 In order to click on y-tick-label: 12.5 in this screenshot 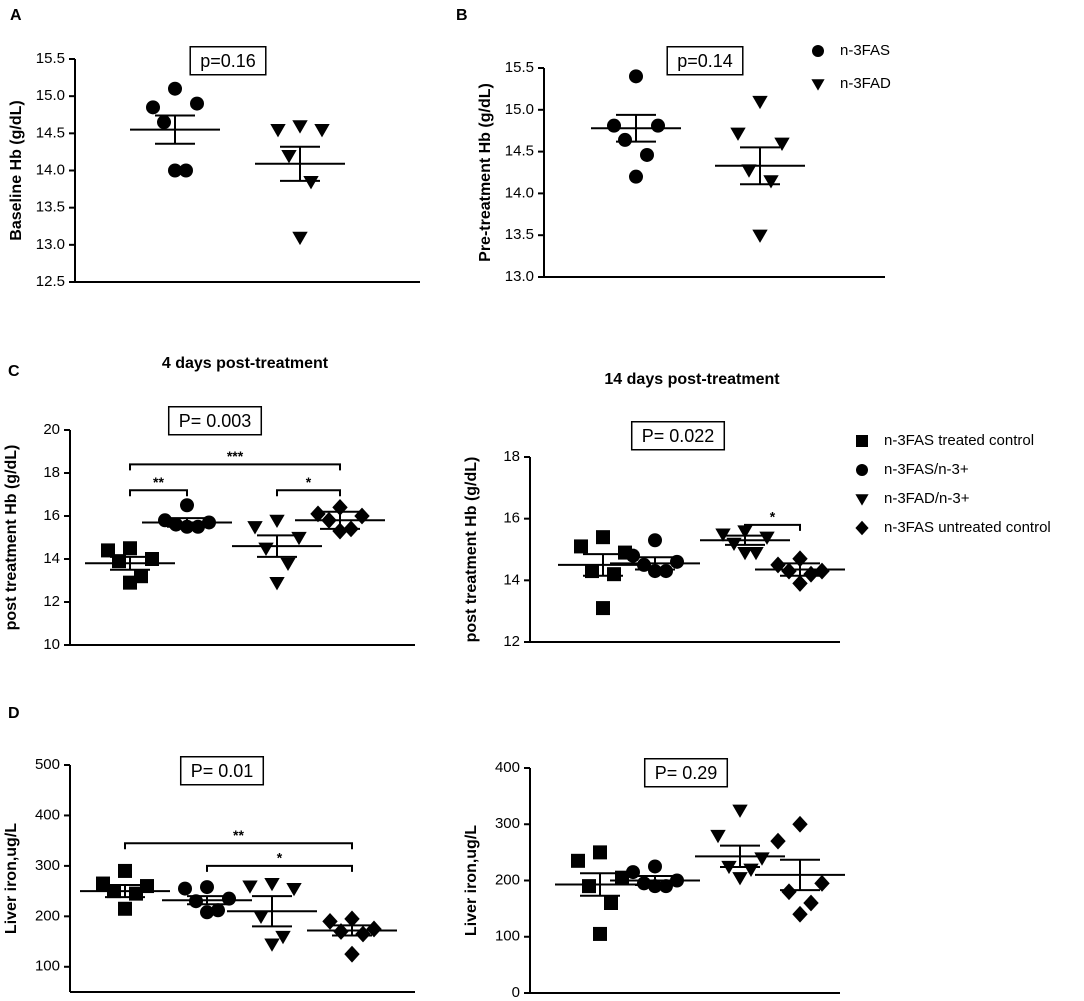, I will do `click(50, 281)`.